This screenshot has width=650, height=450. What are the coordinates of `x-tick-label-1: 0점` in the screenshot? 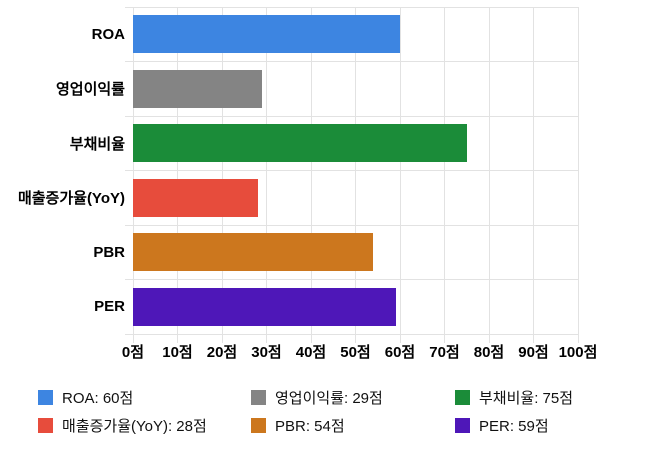 It's located at (133, 352).